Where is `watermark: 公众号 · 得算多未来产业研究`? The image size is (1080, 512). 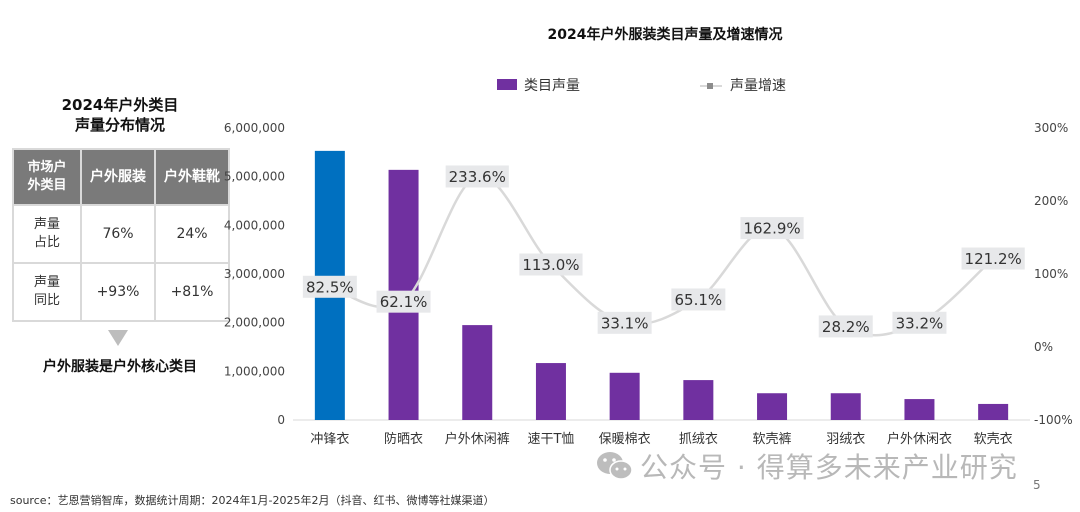 watermark: 公众号 · 得算多未来产业研究 is located at coordinates (807, 467).